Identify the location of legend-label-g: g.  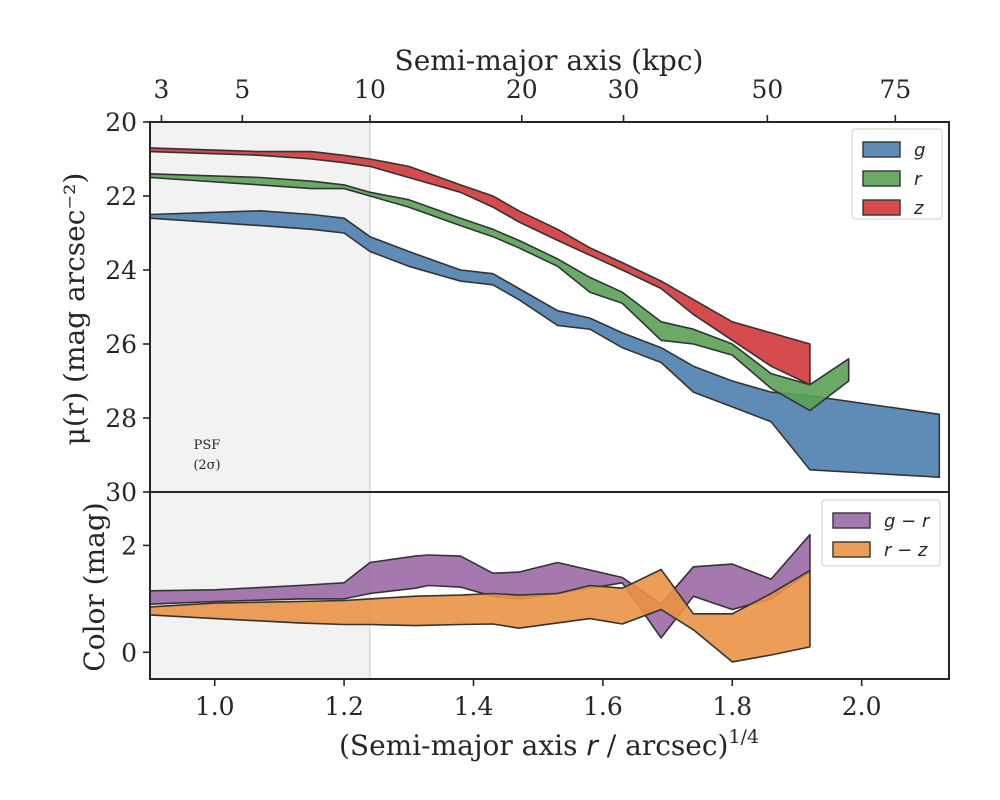
(919, 150).